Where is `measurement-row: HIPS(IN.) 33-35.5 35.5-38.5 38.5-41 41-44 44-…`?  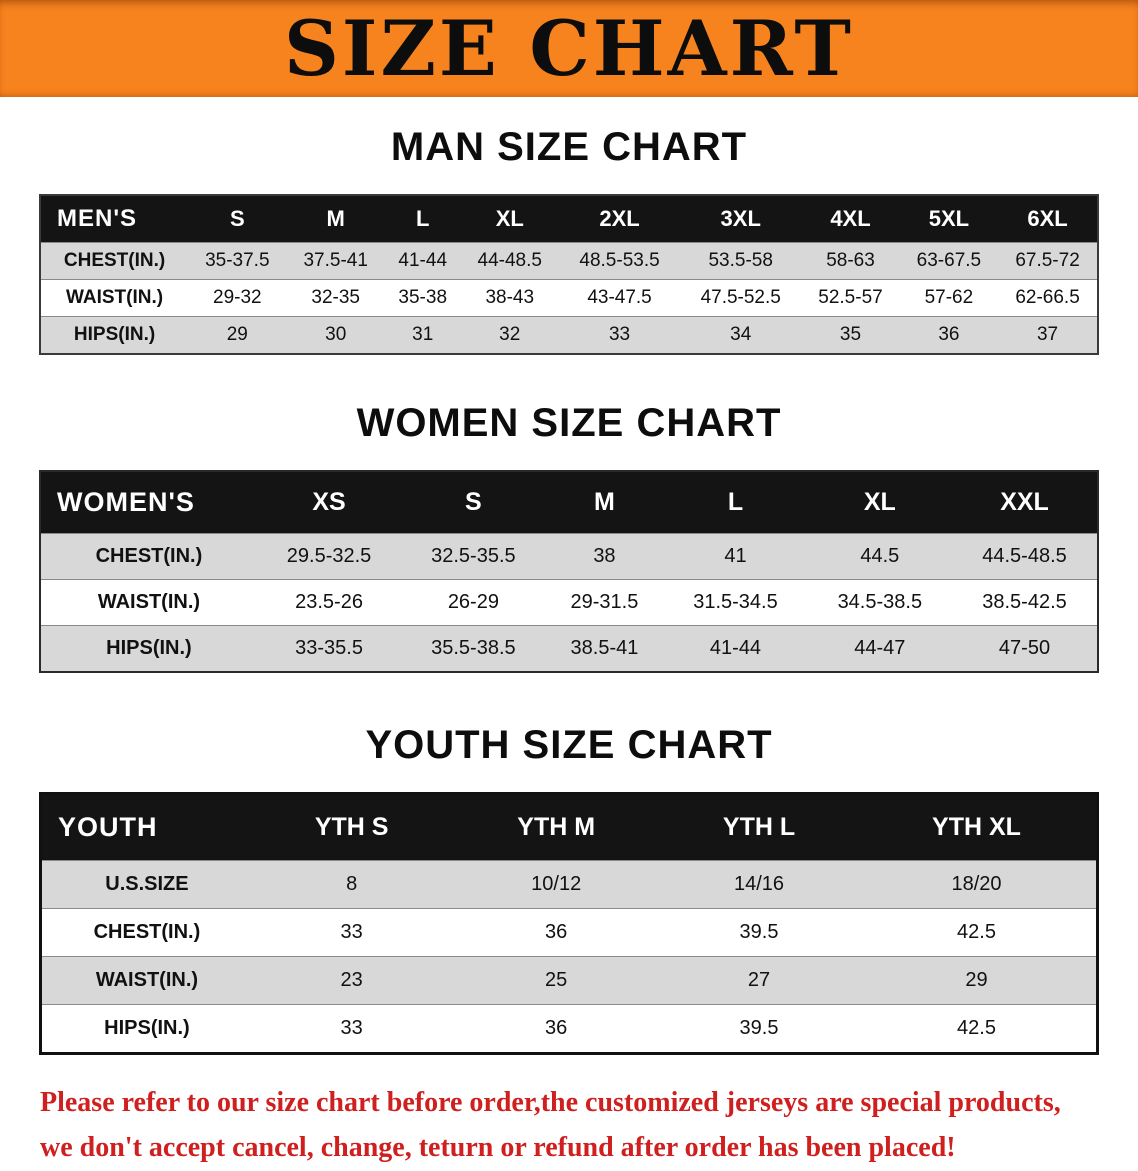 measurement-row: HIPS(IN.) 33-35.5 35.5-38.5 38.5-41 41-44 44-… is located at coordinates (569, 648).